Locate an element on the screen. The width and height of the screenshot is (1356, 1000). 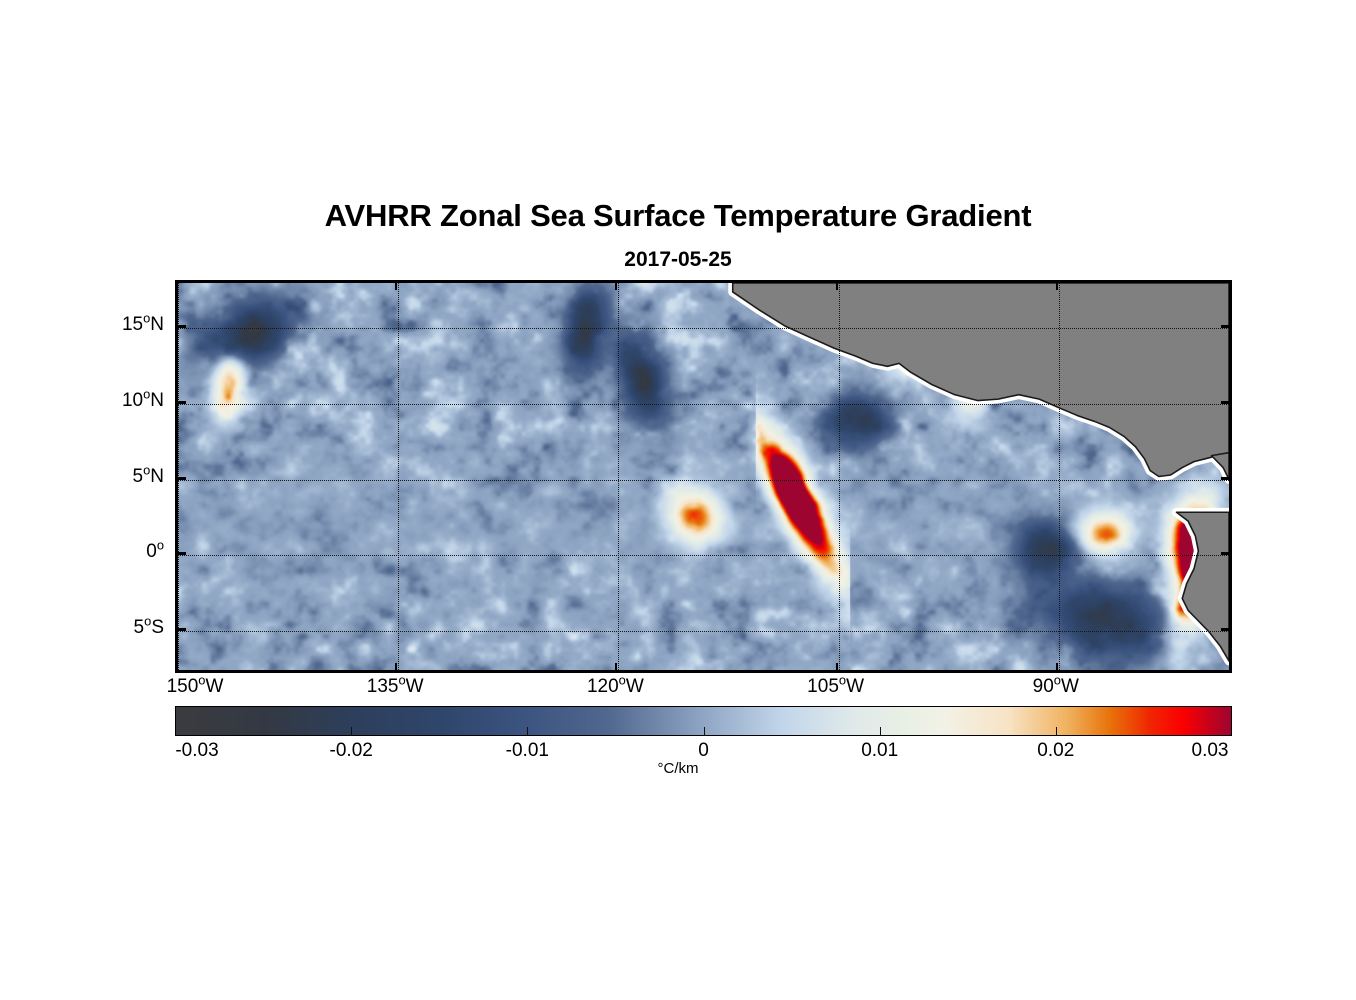
colorbar-label-0.03: 0.03 is located at coordinates (1210, 750).